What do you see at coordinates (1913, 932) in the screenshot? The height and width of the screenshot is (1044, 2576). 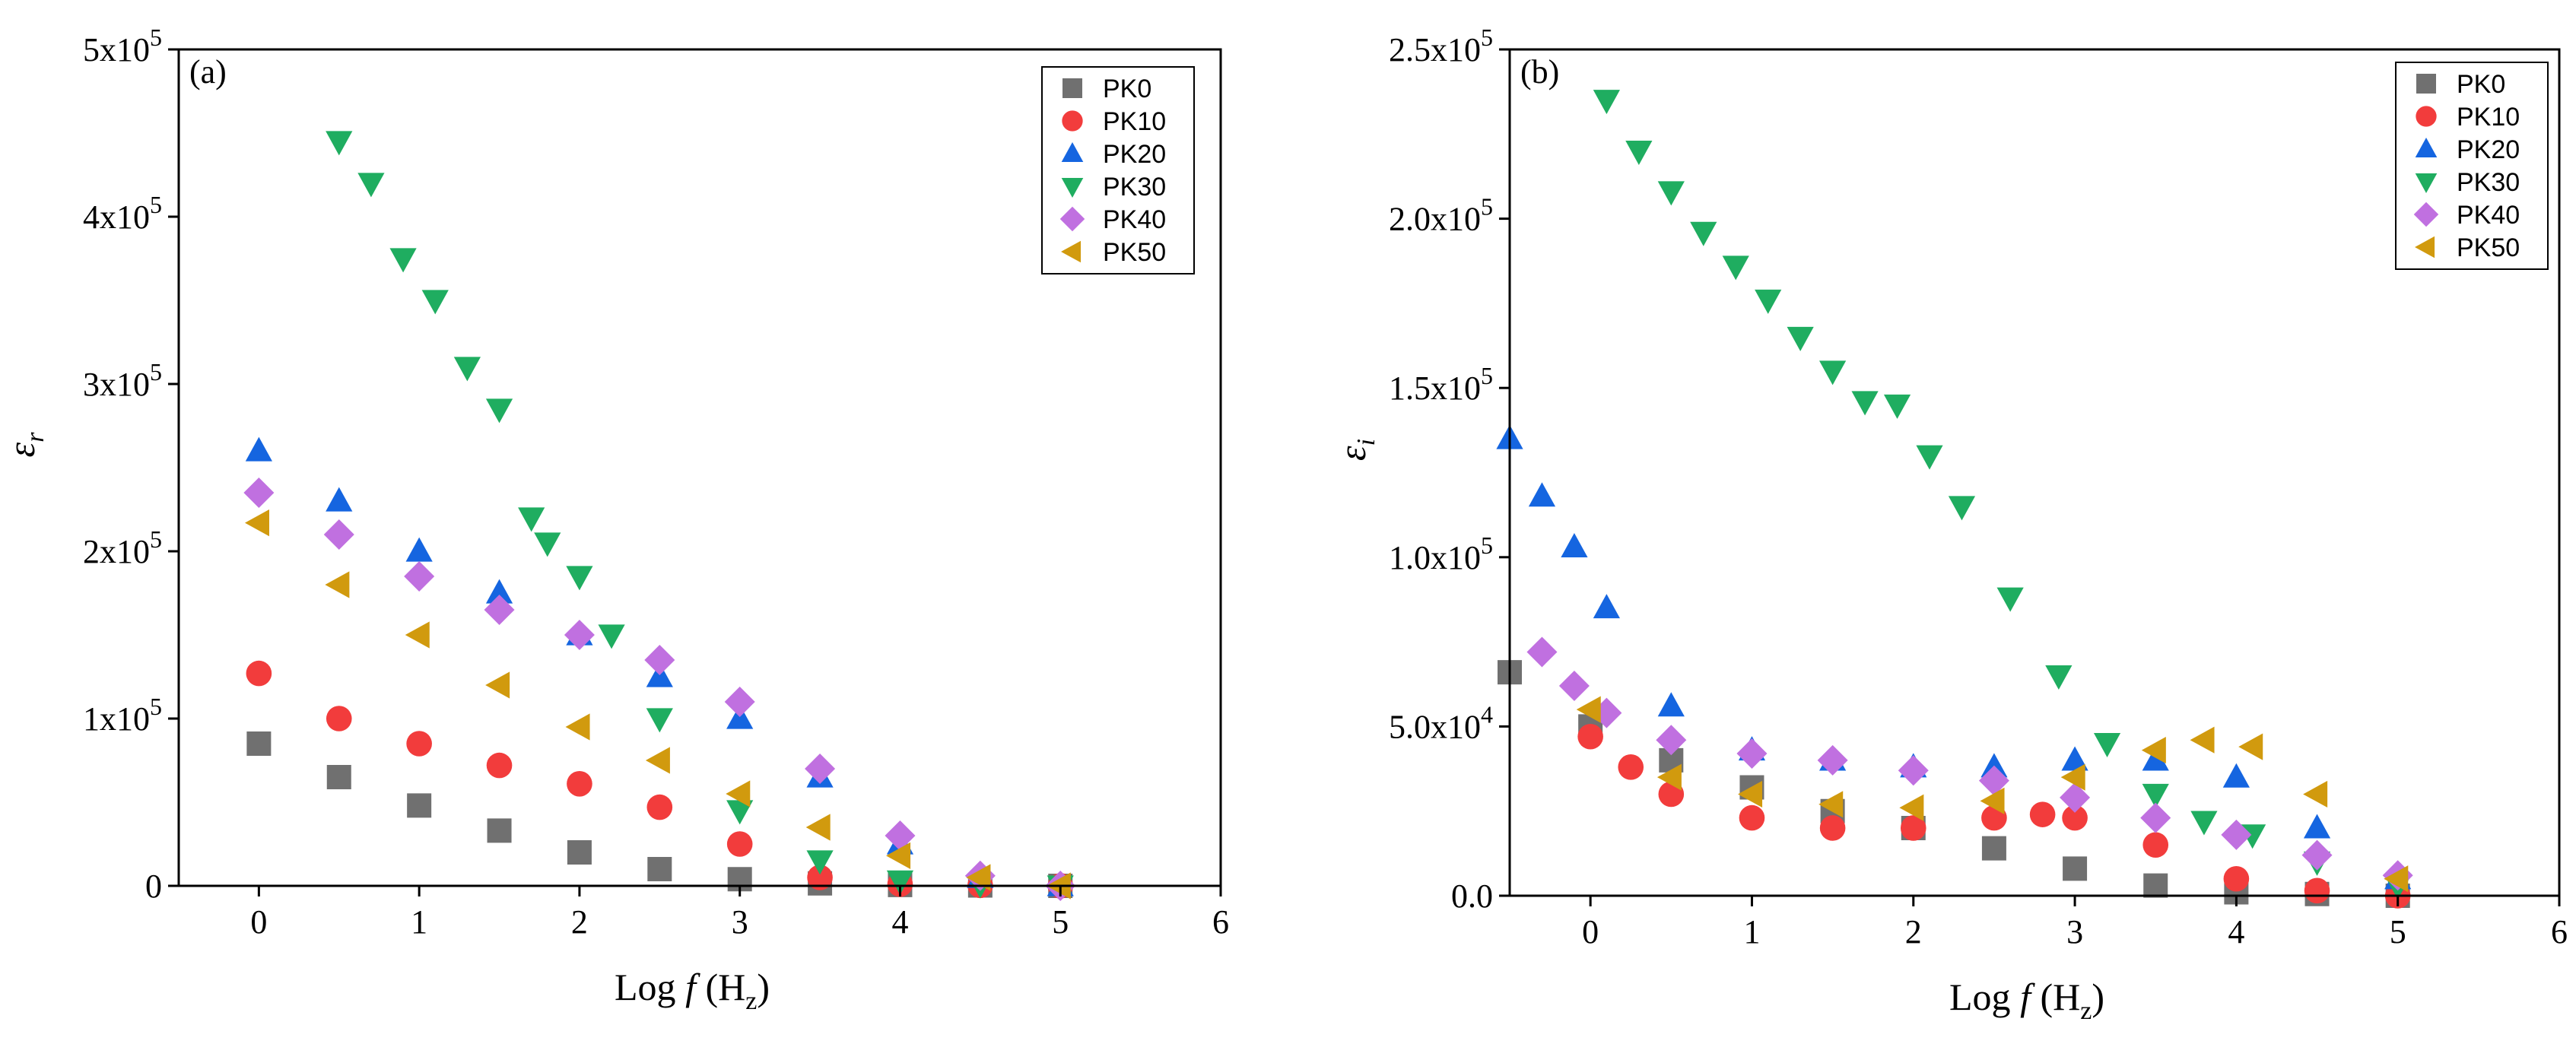 I see `x-tick-label: 2` at bounding box center [1913, 932].